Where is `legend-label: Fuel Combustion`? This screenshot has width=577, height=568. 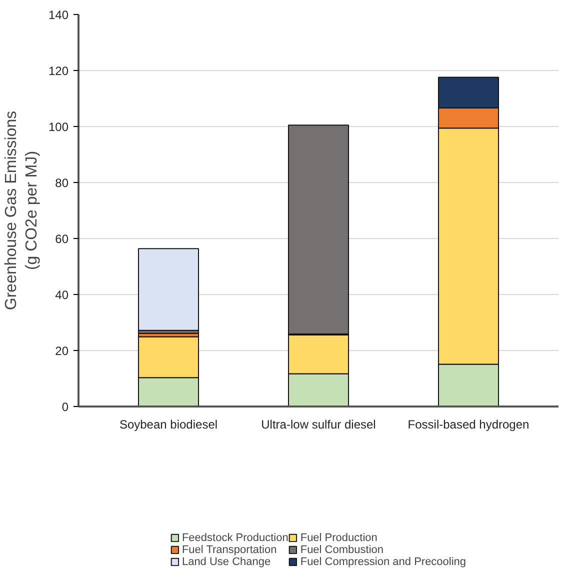 legend-label: Fuel Combustion is located at coordinates (342, 550).